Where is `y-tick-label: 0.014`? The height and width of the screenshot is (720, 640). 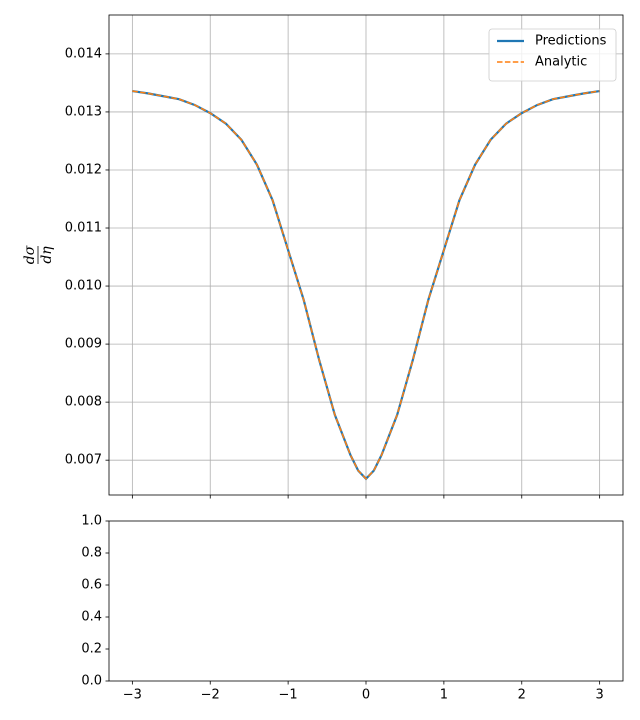
y-tick-label: 0.014 is located at coordinates (83, 53).